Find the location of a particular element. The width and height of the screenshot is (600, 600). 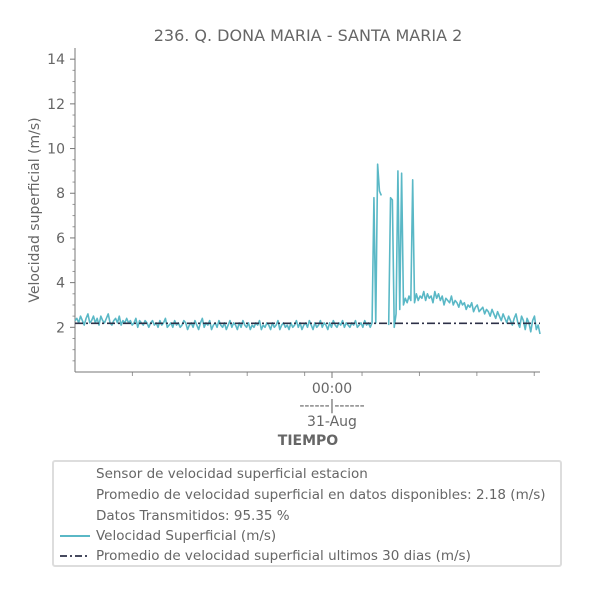

x-tick-time: 00:00 is located at coordinates (332, 389).